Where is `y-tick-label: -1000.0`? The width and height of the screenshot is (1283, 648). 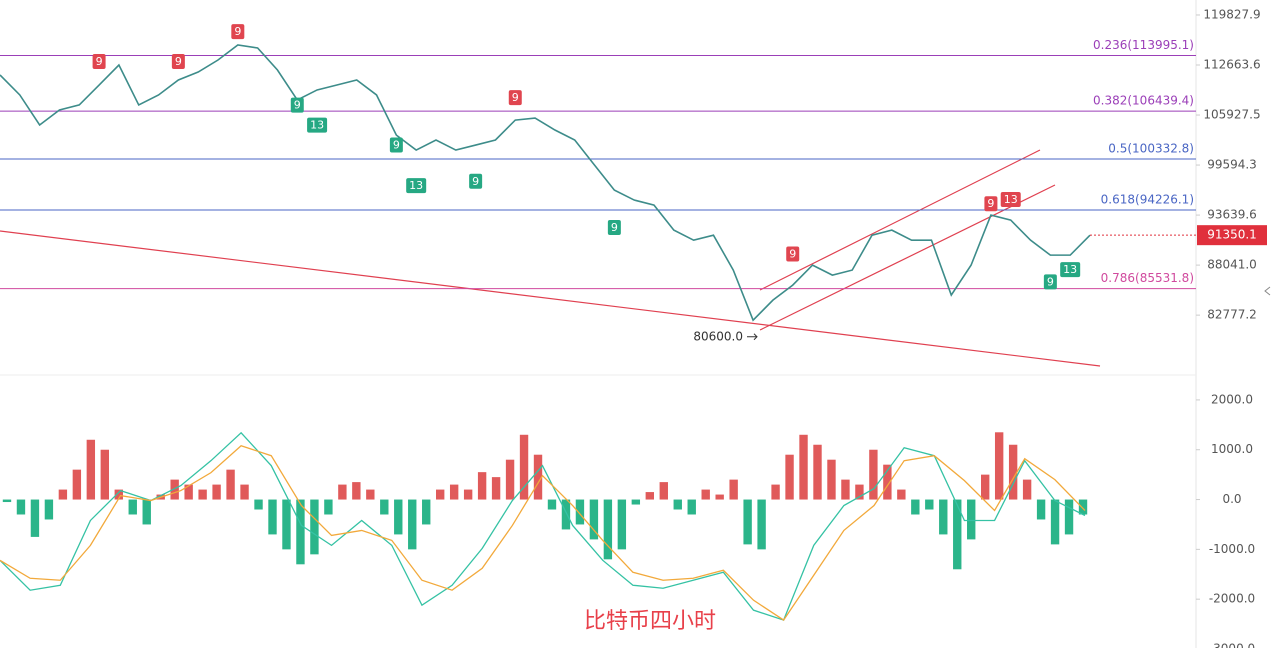
y-tick-label: -1000.0 is located at coordinates (1232, 549).